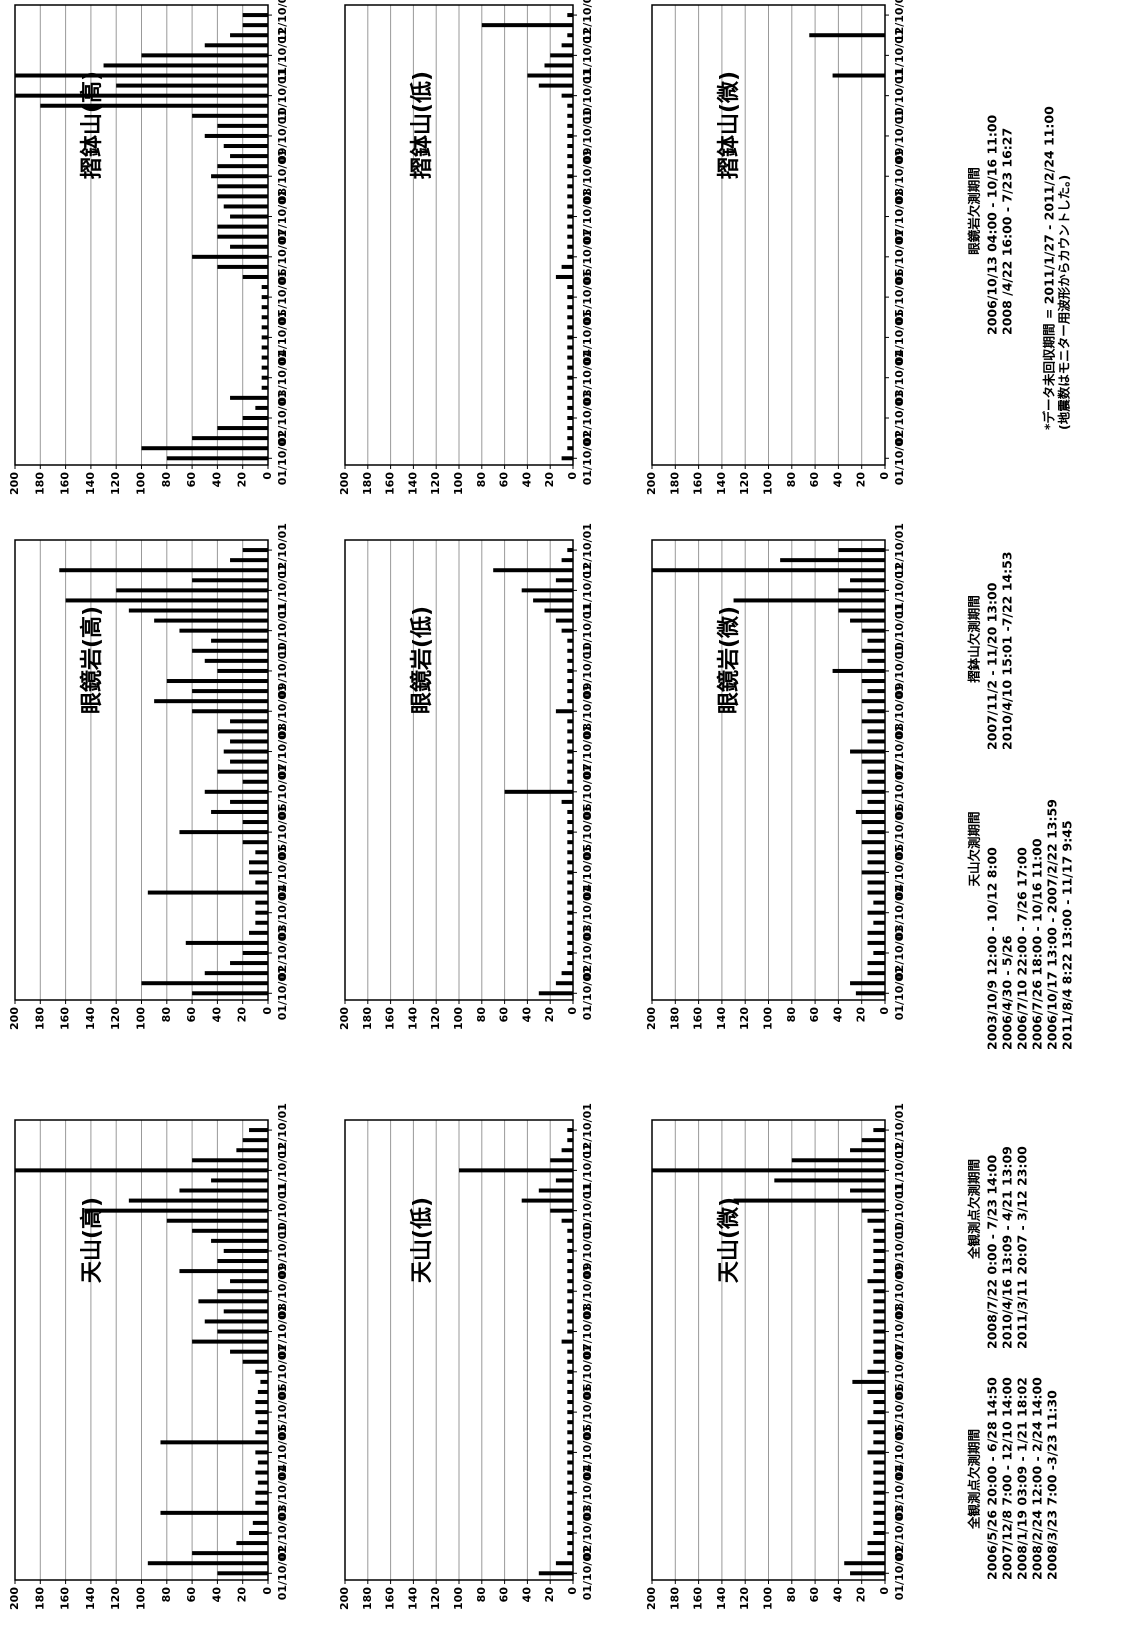  What do you see at coordinates (282, 217) in the screenshot?
I see `x-tick-label: 07/10/01` at bounding box center [282, 217].